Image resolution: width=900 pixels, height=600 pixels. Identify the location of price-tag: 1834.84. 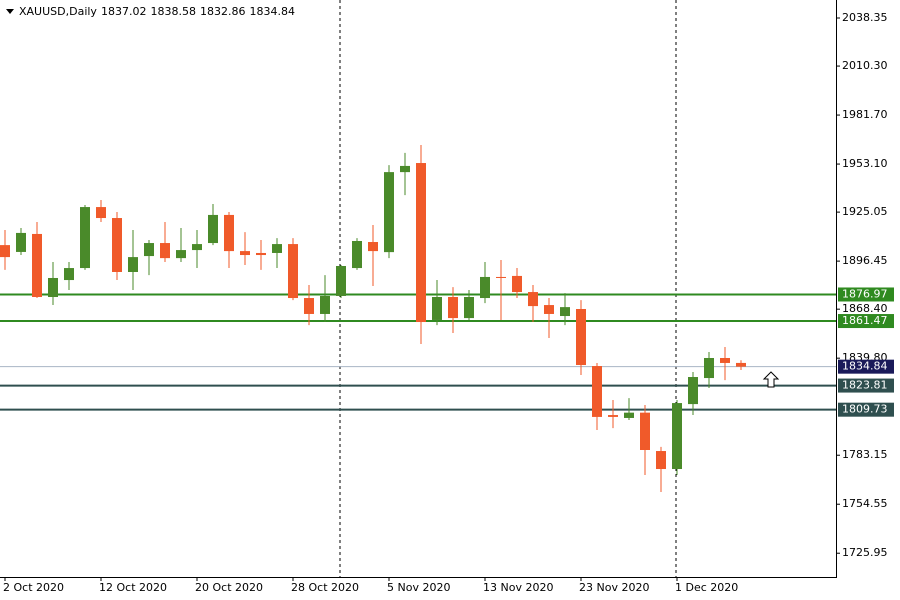
(866, 366).